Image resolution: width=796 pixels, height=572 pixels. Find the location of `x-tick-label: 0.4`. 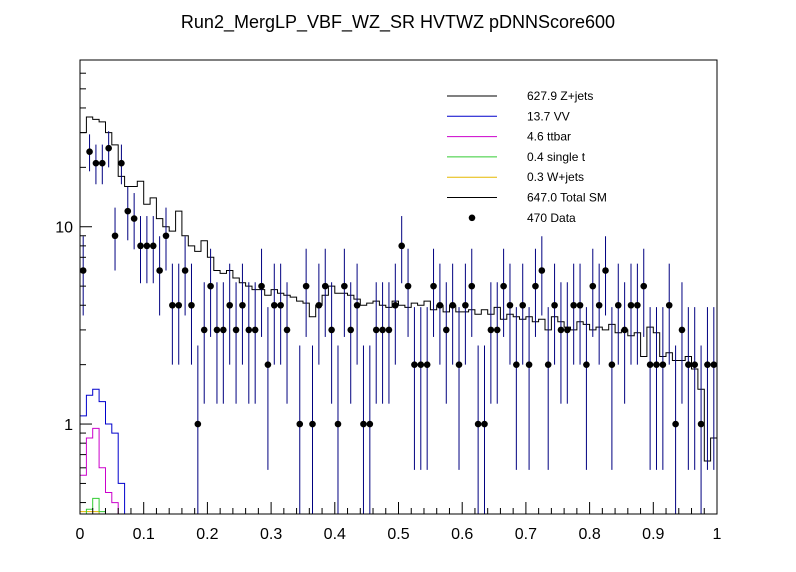

x-tick-label: 0.4 is located at coordinates (335, 534).